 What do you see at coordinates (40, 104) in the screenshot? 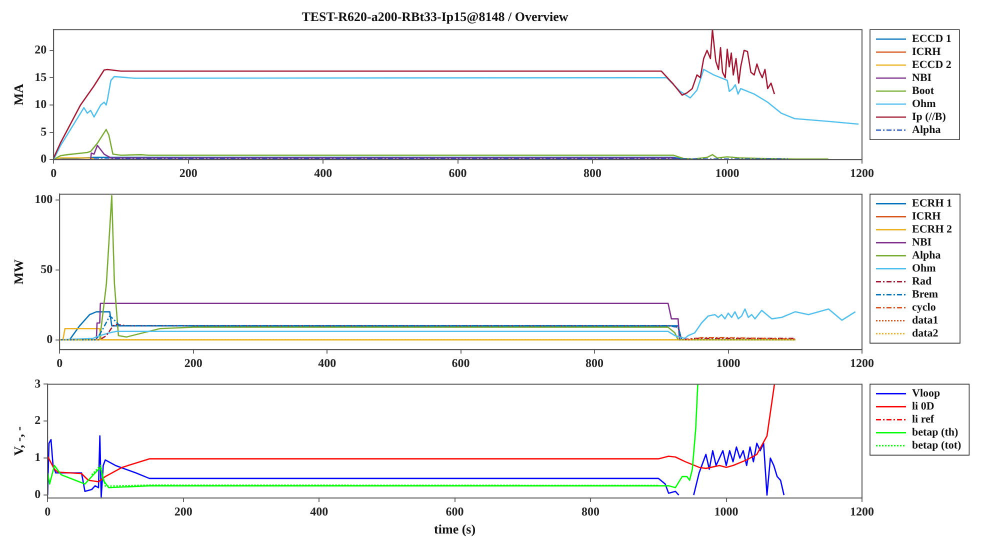
I see `y-tick-label: 10` at bounding box center [40, 104].